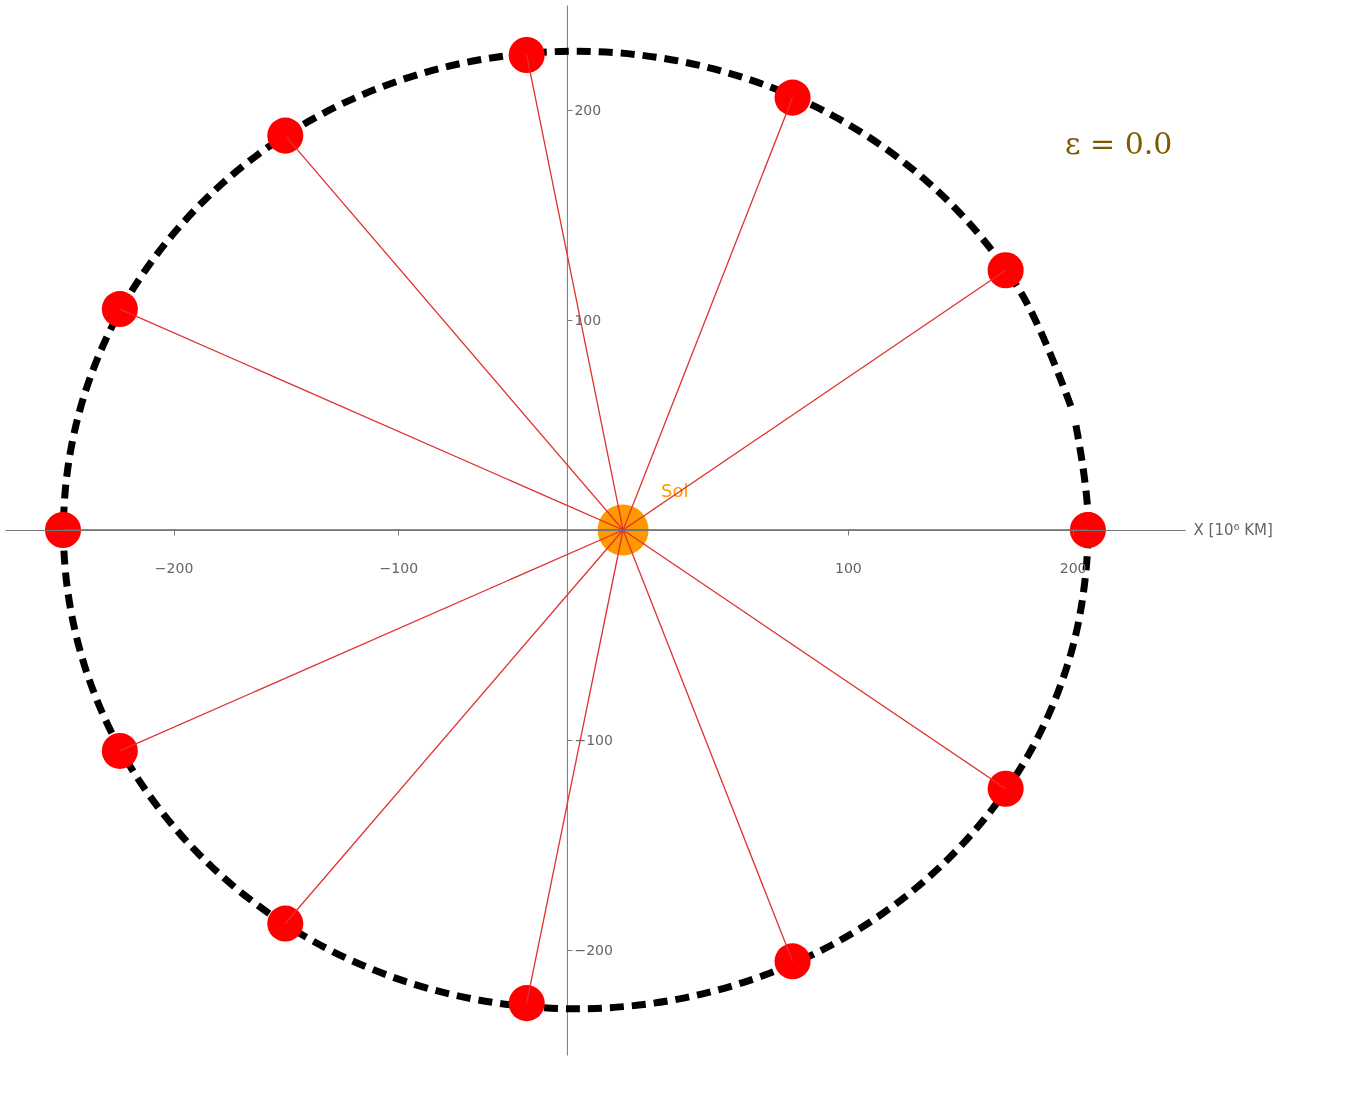 The height and width of the screenshot is (1117, 1364). What do you see at coordinates (174, 567) in the screenshot?
I see `x-tick-label: −200` at bounding box center [174, 567].